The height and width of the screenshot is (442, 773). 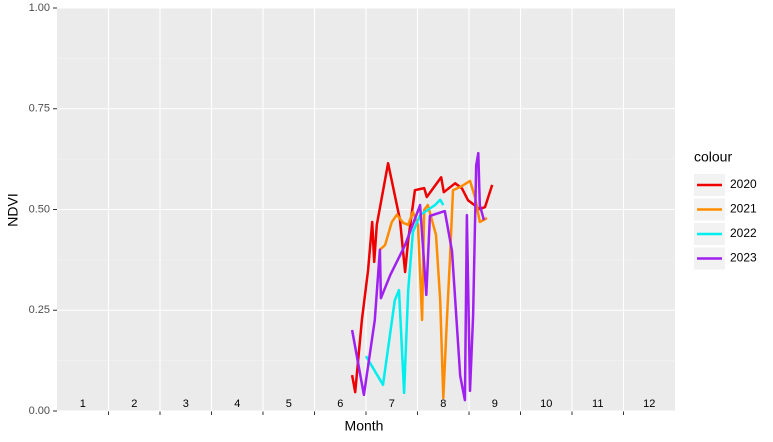 What do you see at coordinates (39, 209) in the screenshot?
I see `y-tick-label: 0.50` at bounding box center [39, 209].